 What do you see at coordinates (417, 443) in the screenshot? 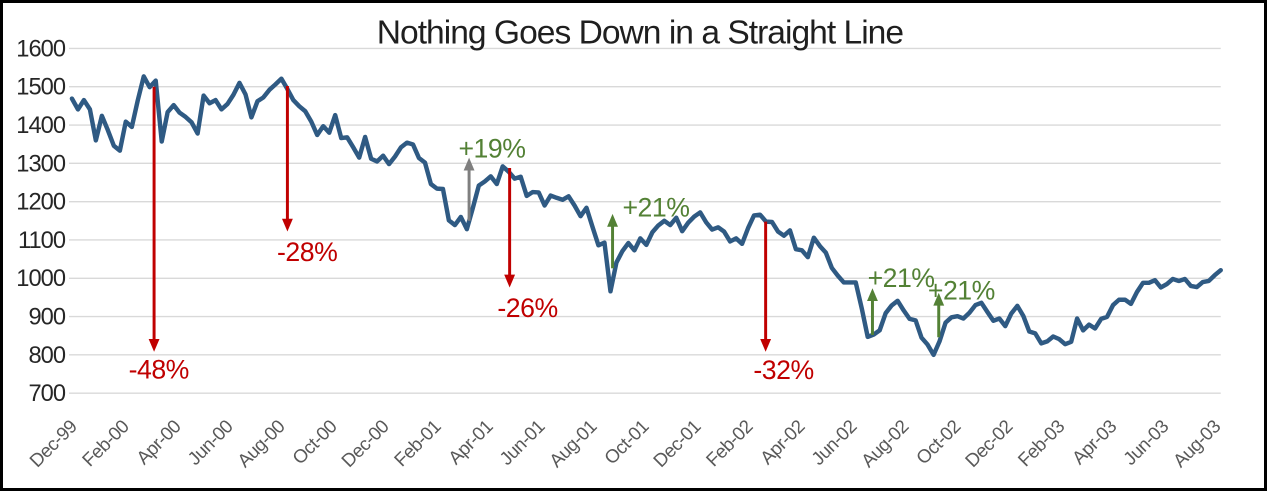
I see `x-axis-tick-label: Feb-01` at bounding box center [417, 443].